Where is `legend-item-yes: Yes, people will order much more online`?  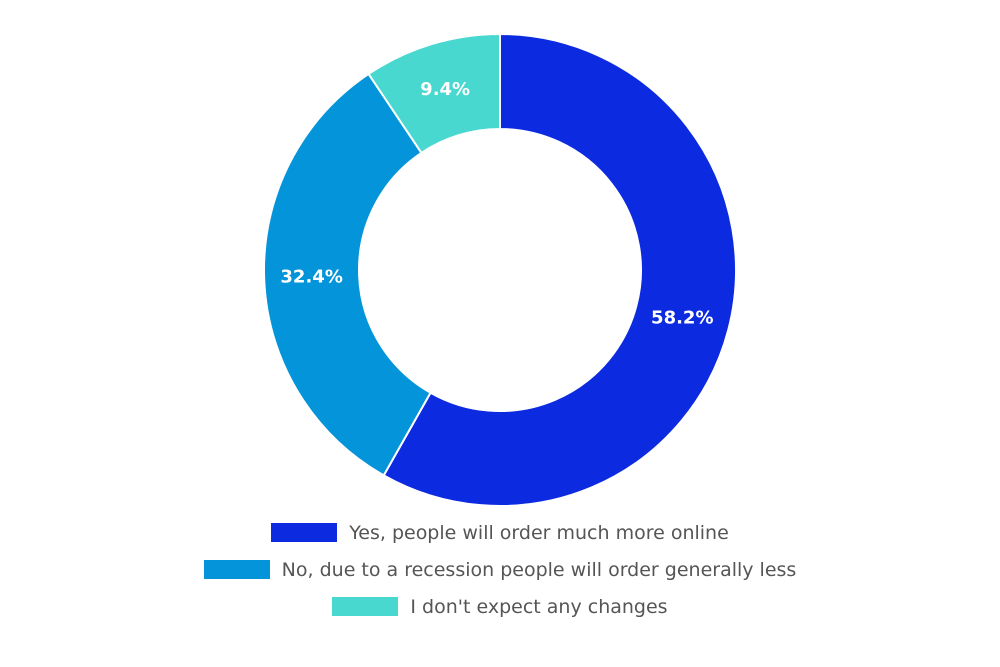
legend-item-yes: Yes, people will order much more online is located at coordinates (500, 532).